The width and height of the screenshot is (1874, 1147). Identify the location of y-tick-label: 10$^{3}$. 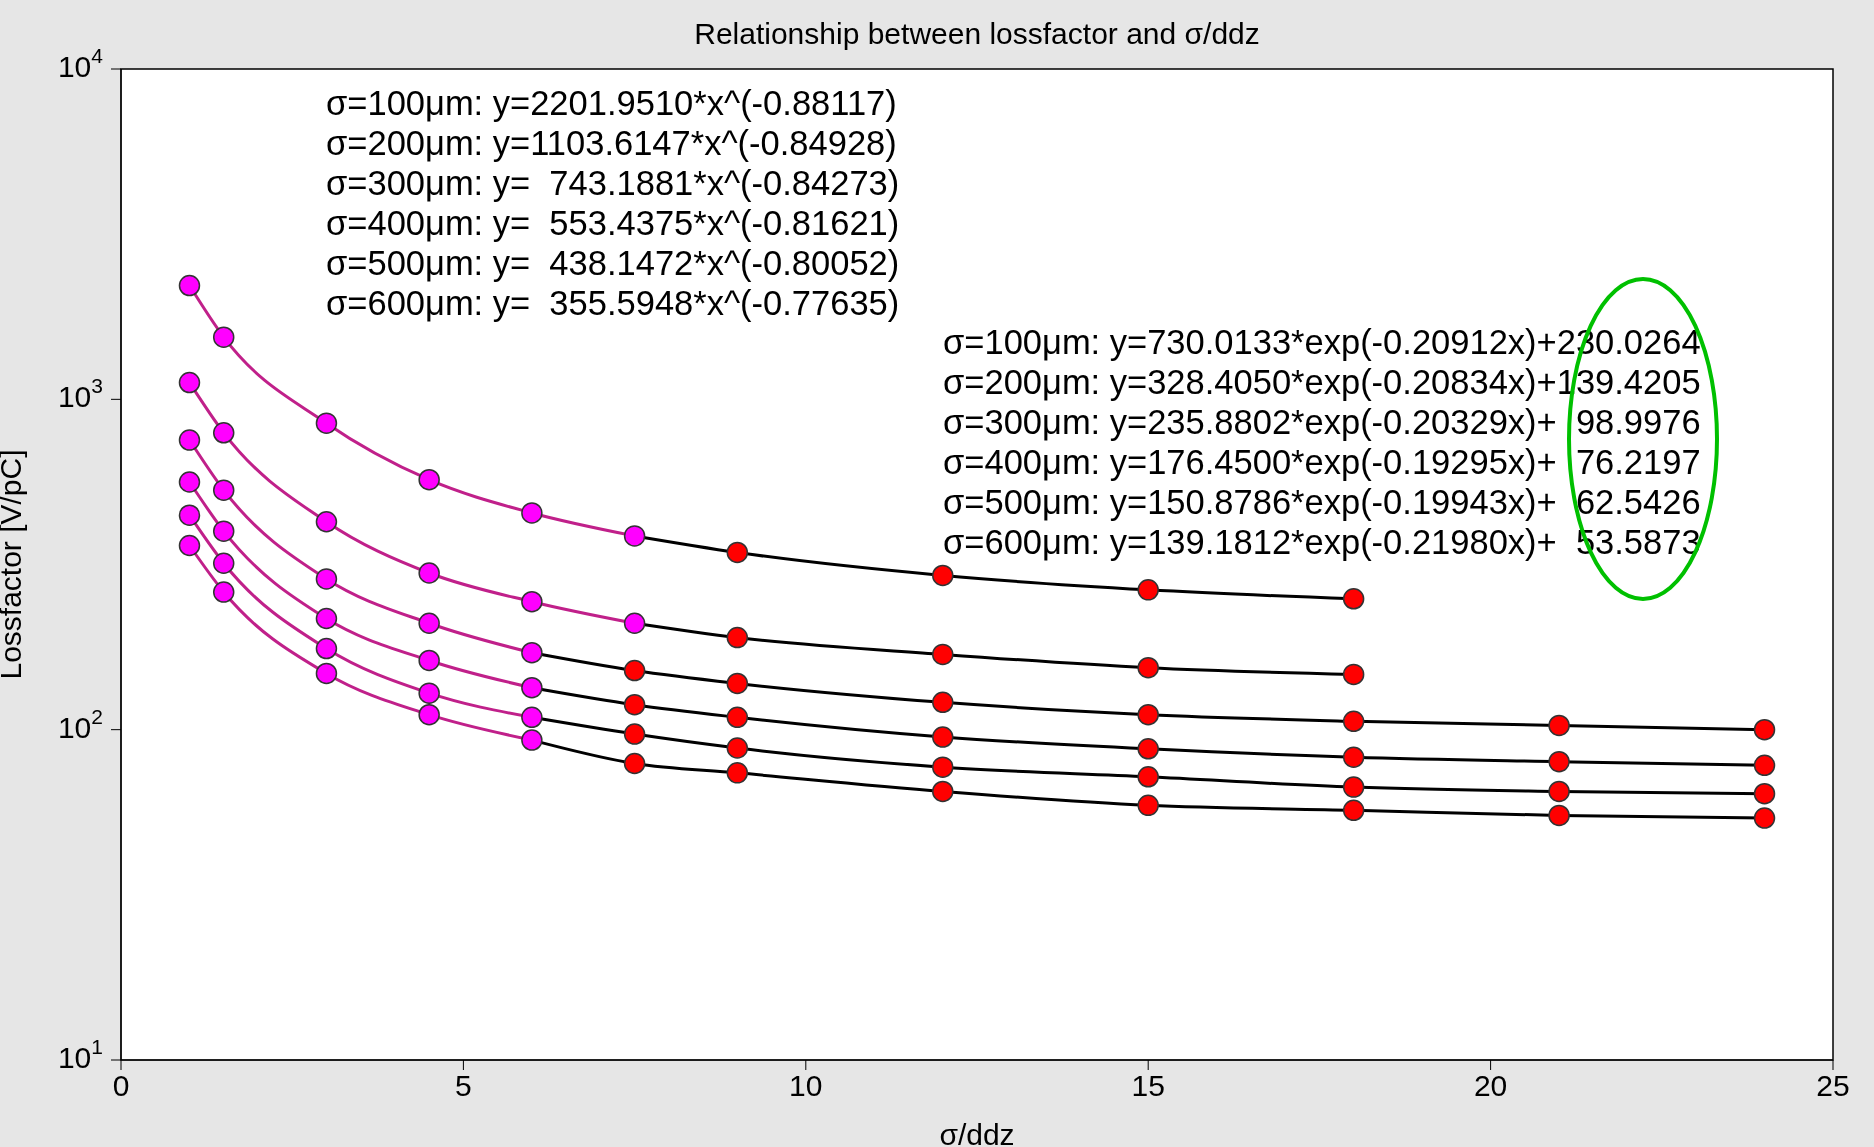
(80, 394).